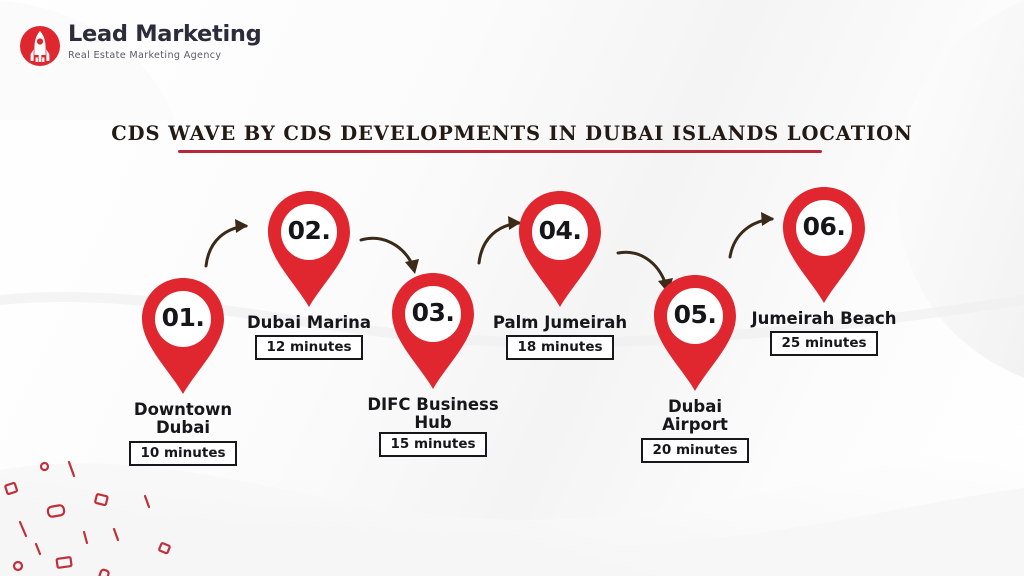  What do you see at coordinates (309, 348) in the screenshot?
I see `marker-time-badge-2: 12 minutes` at bounding box center [309, 348].